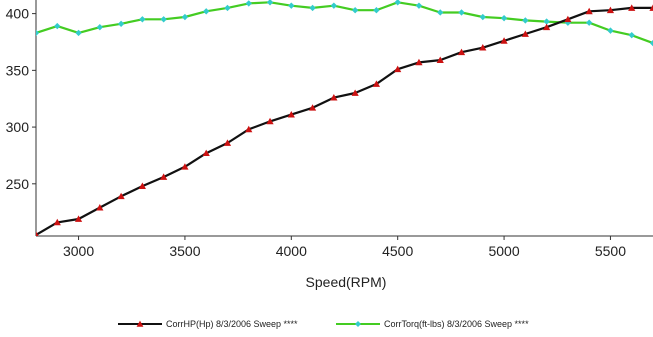 Image resolution: width=653 pixels, height=337 pixels. Describe the element at coordinates (232, 324) in the screenshot. I see `legend-label: CorrHP(Hp) 8/3/2006 Sweep ****` at that location.